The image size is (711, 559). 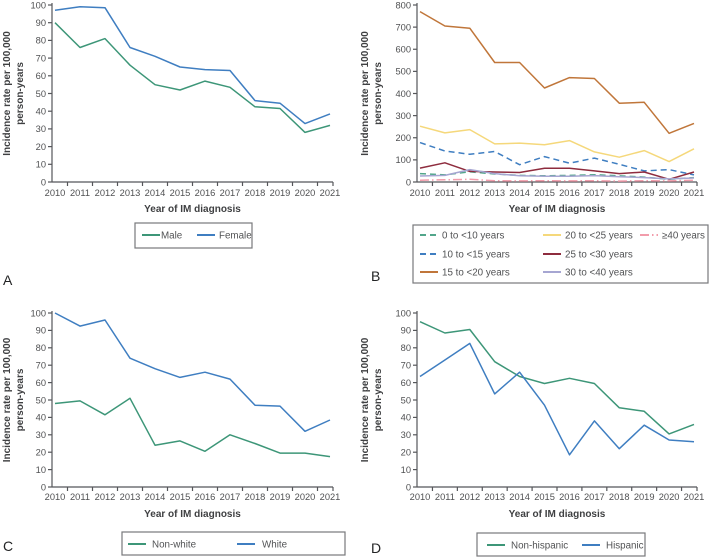 I want to click on legend-item-label: White, so click(x=275, y=545).